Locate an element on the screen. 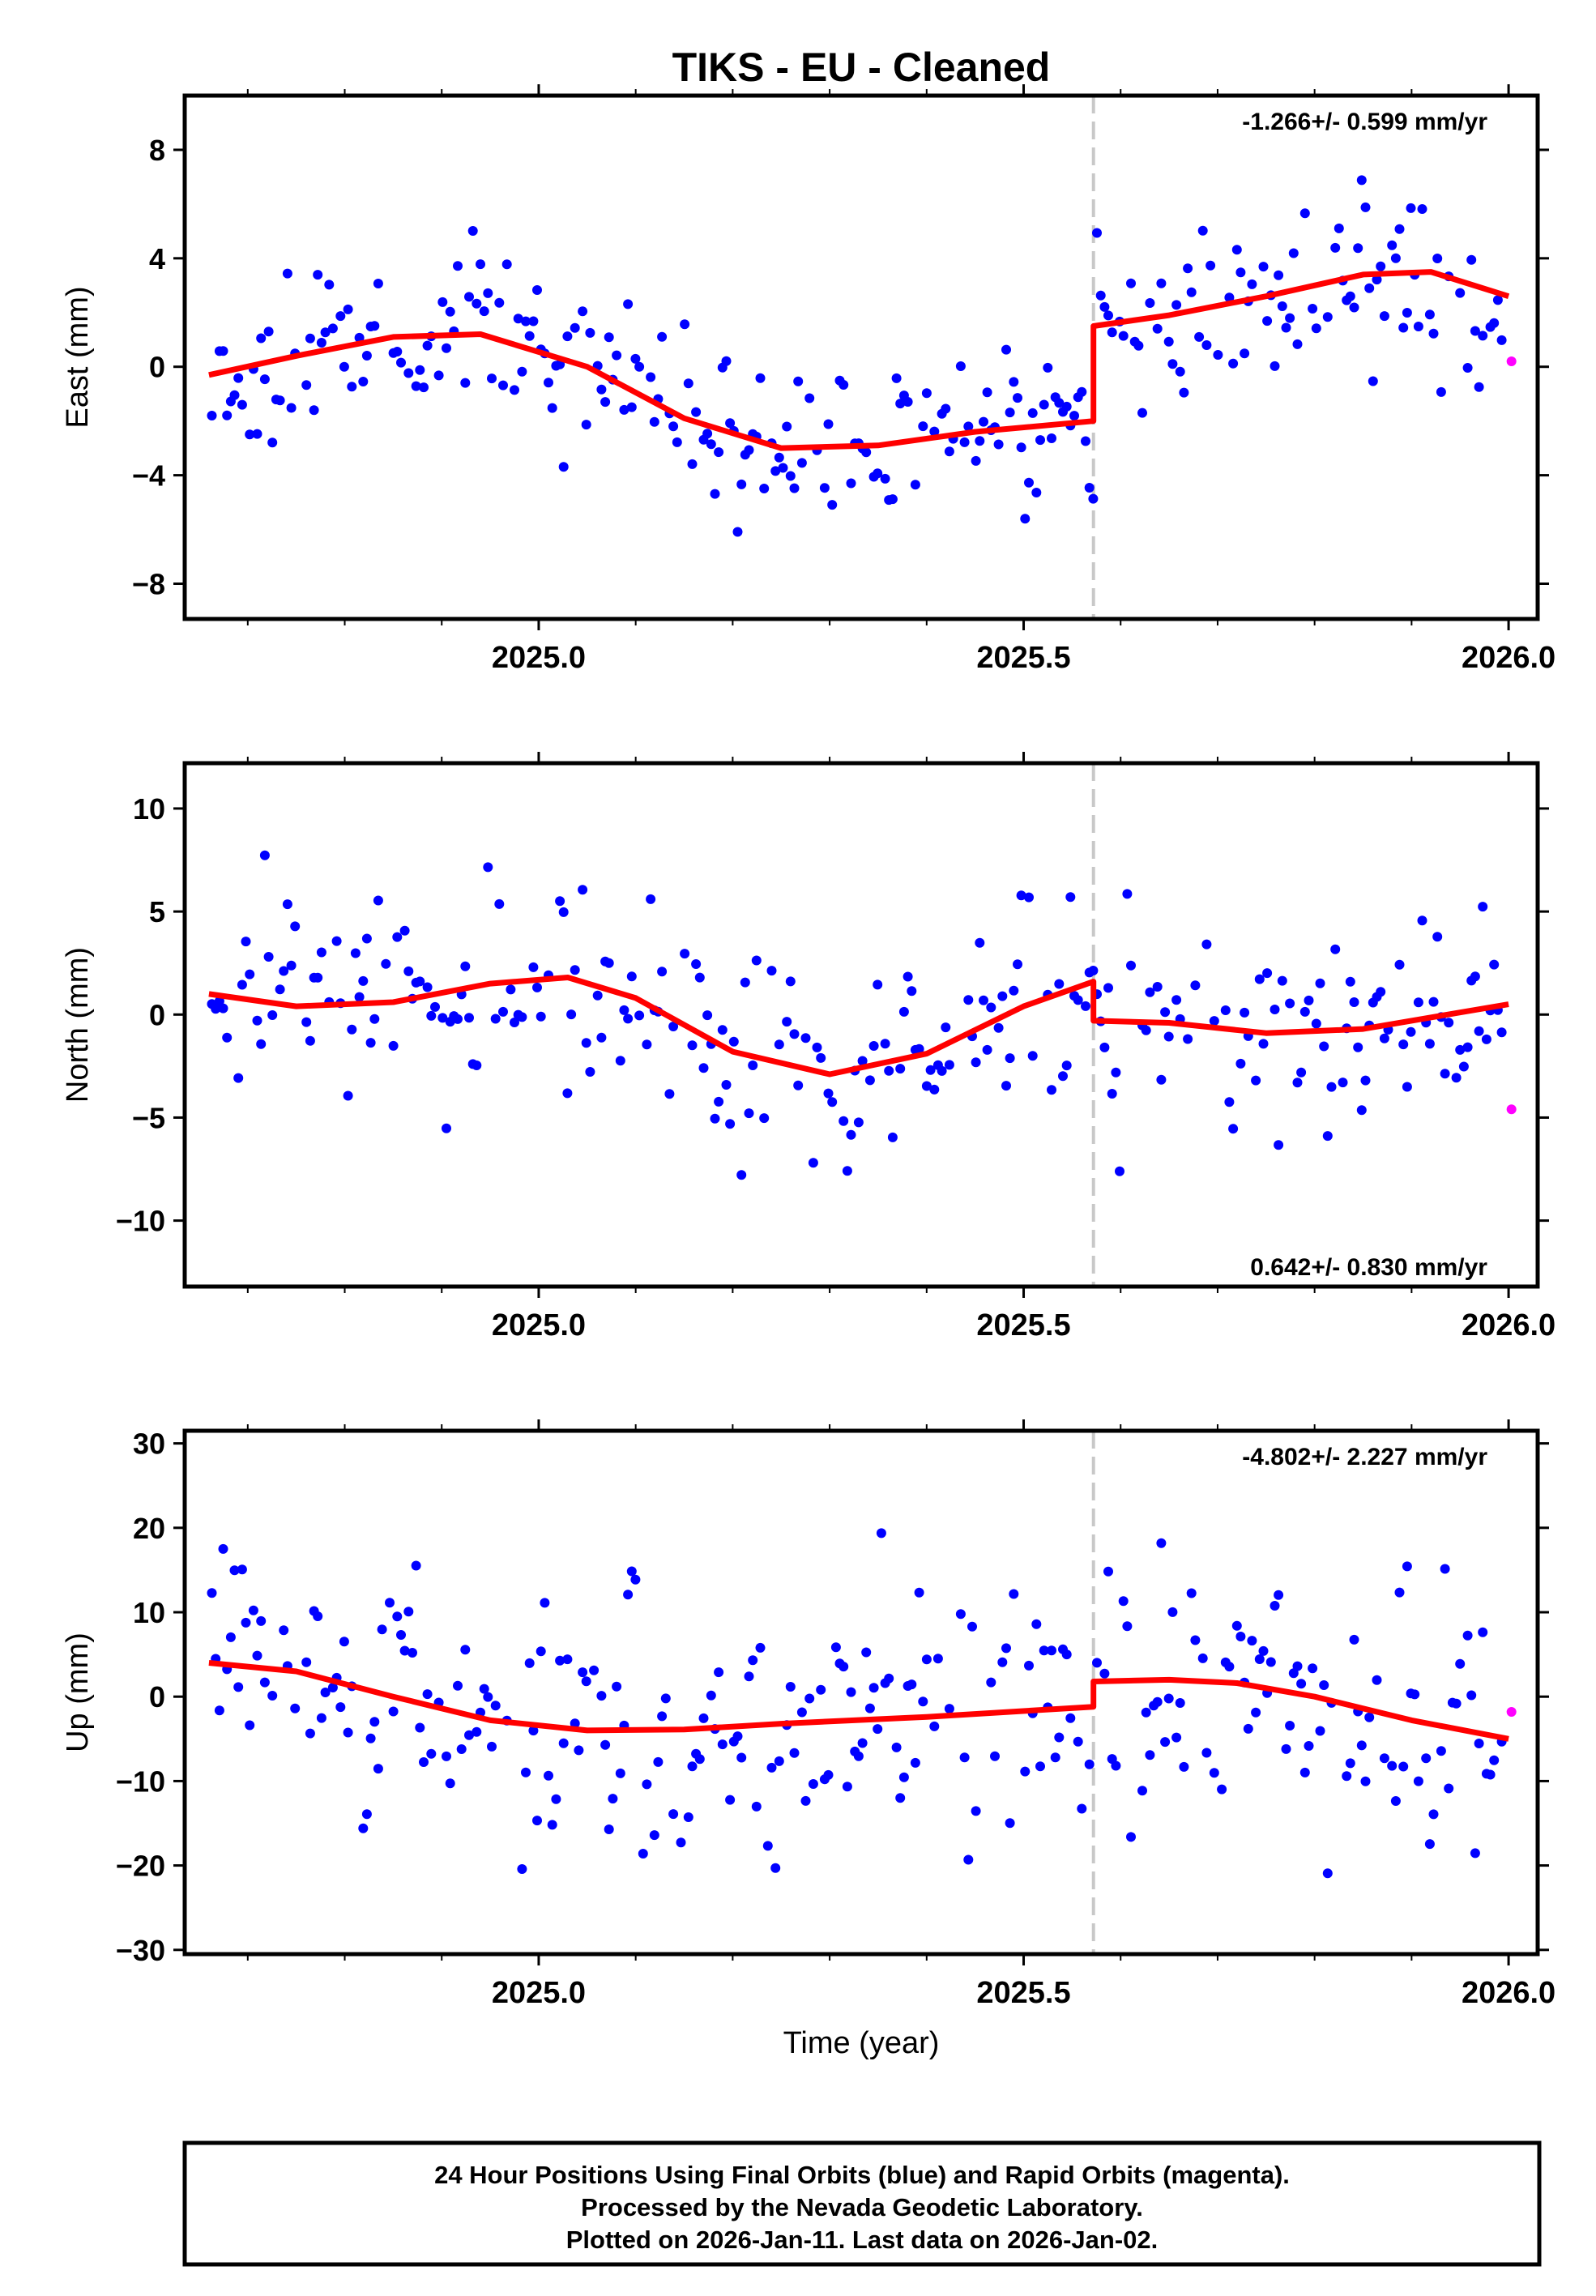 Image resolution: width=1596 pixels, height=2296 pixels. north-rapid-point is located at coordinates (1511, 1110).